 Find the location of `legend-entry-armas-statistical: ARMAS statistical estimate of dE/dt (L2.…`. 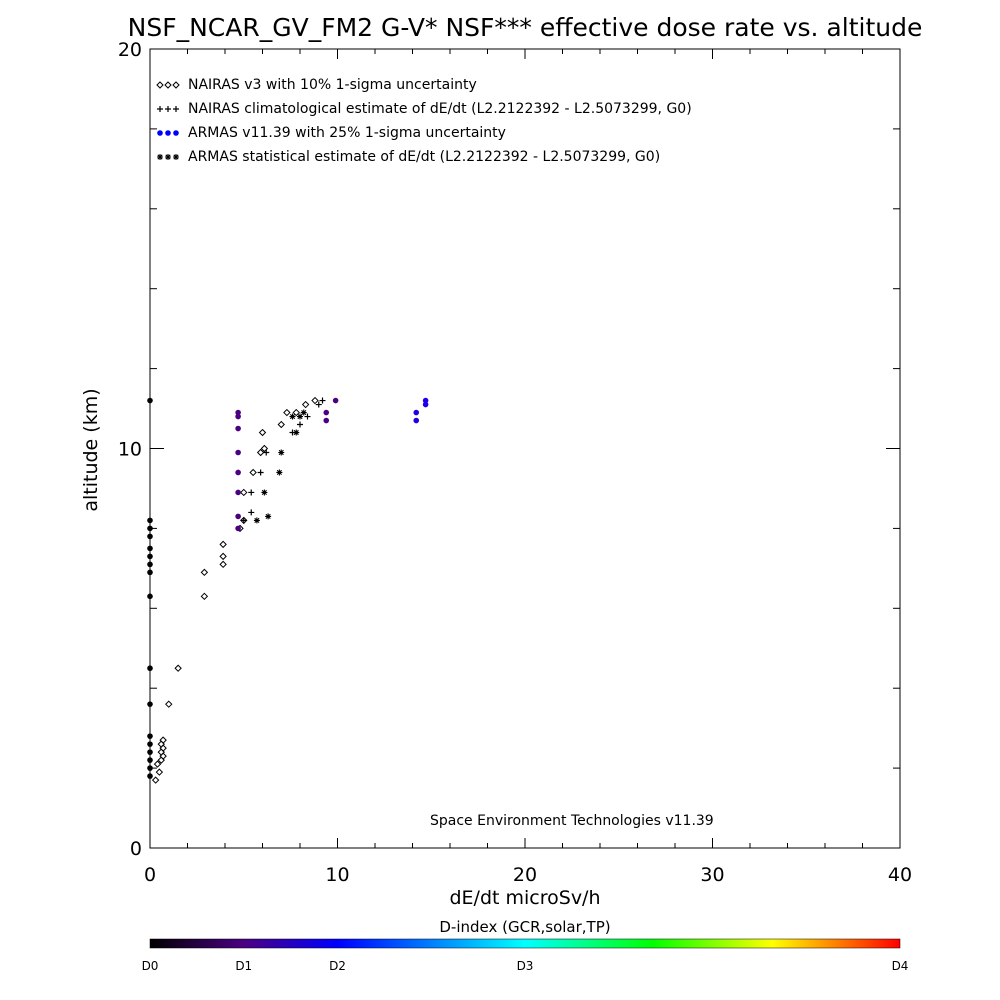

legend-entry-armas-statistical: ARMAS statistical estimate of dE/dt (L2.… is located at coordinates (408, 157).